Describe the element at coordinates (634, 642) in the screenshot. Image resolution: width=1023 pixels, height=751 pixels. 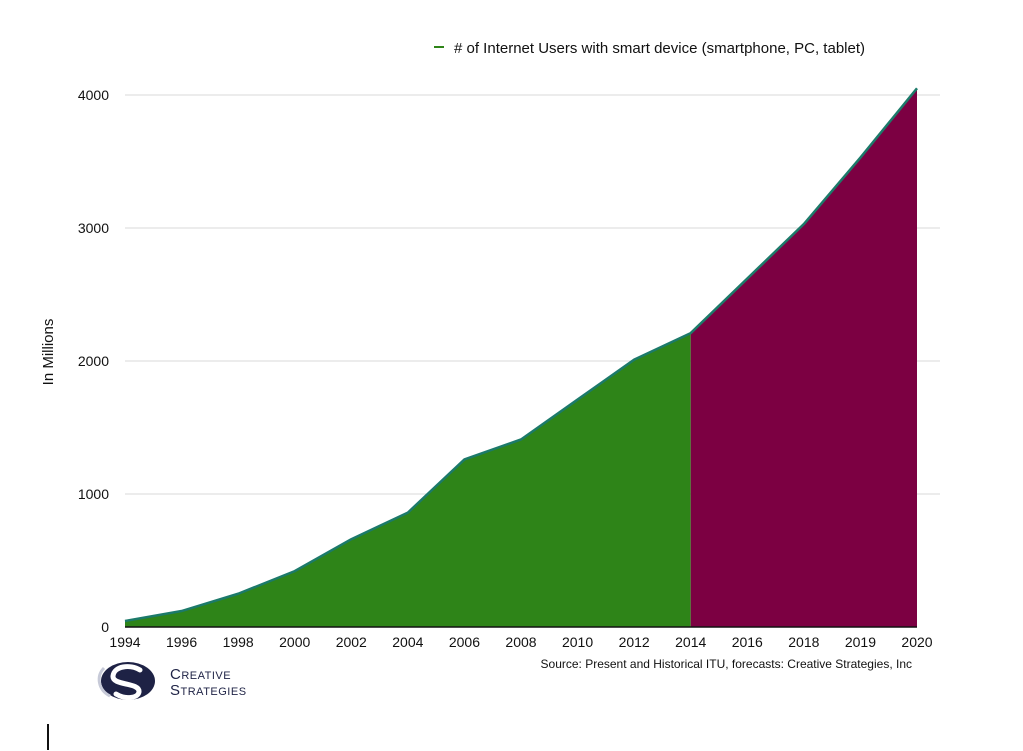
I see `x-tick-label: 2012` at that location.